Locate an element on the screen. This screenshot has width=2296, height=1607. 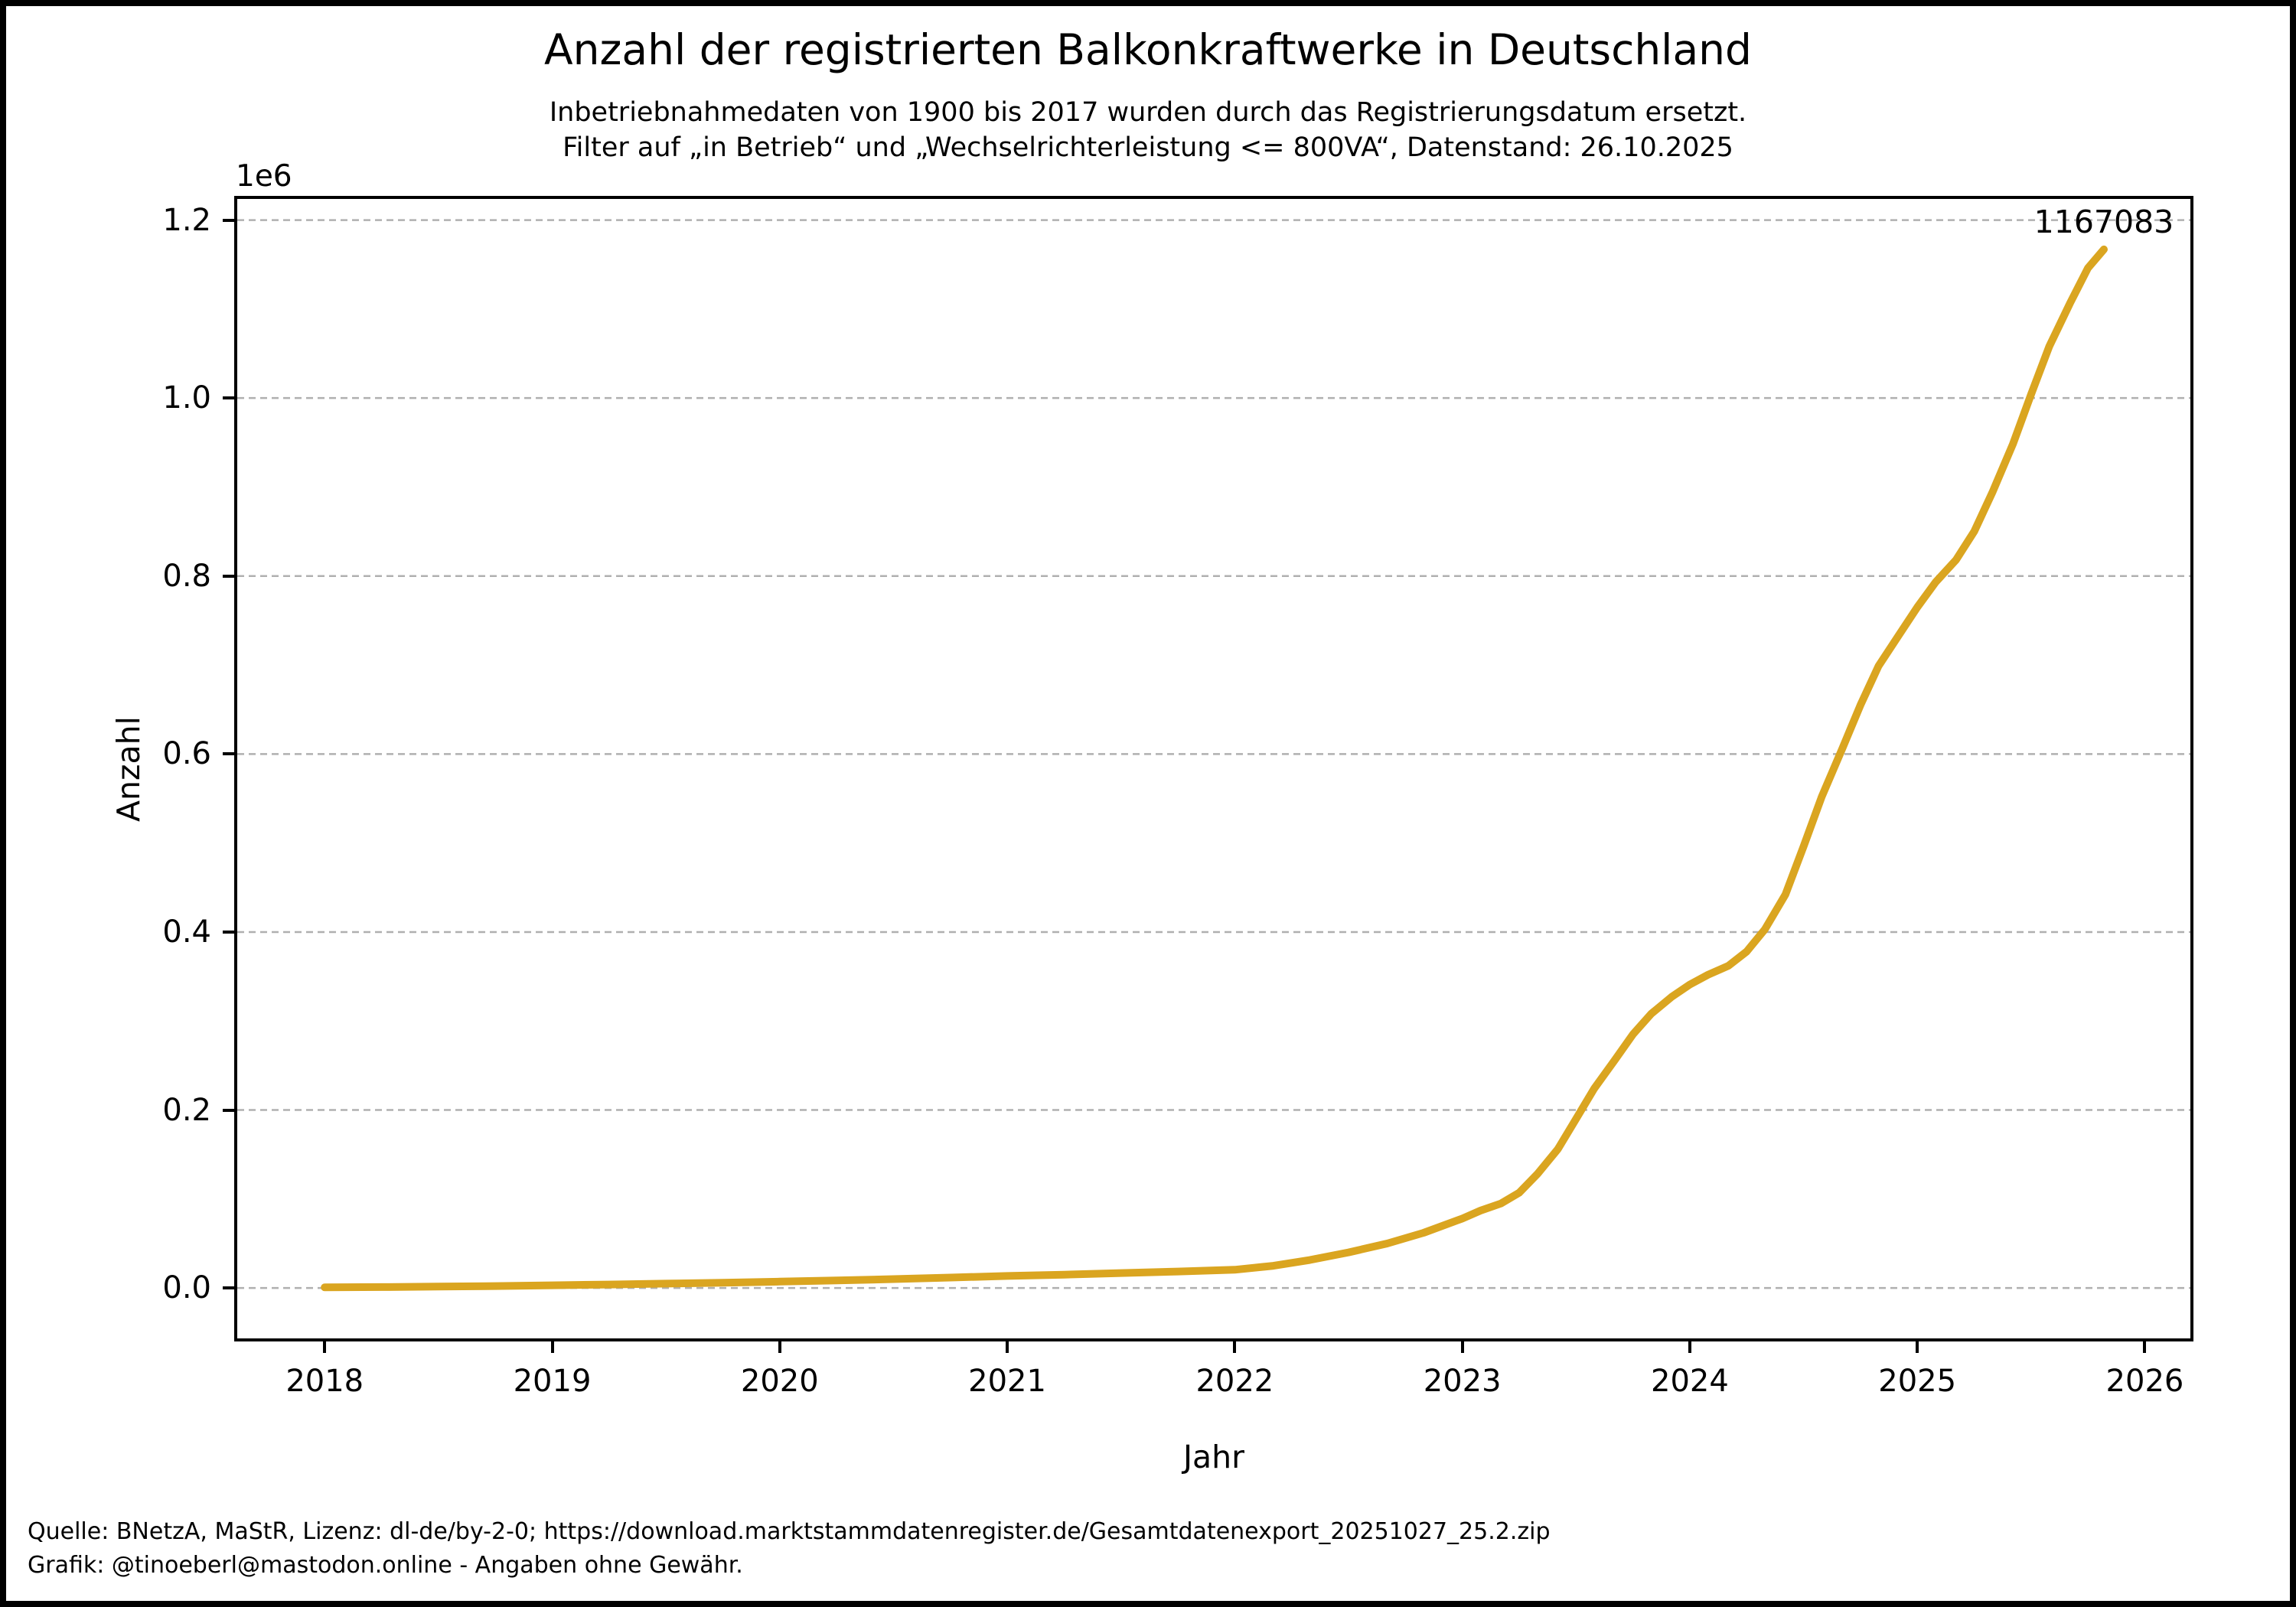
y-tick-label: 0.4 is located at coordinates (186, 932).